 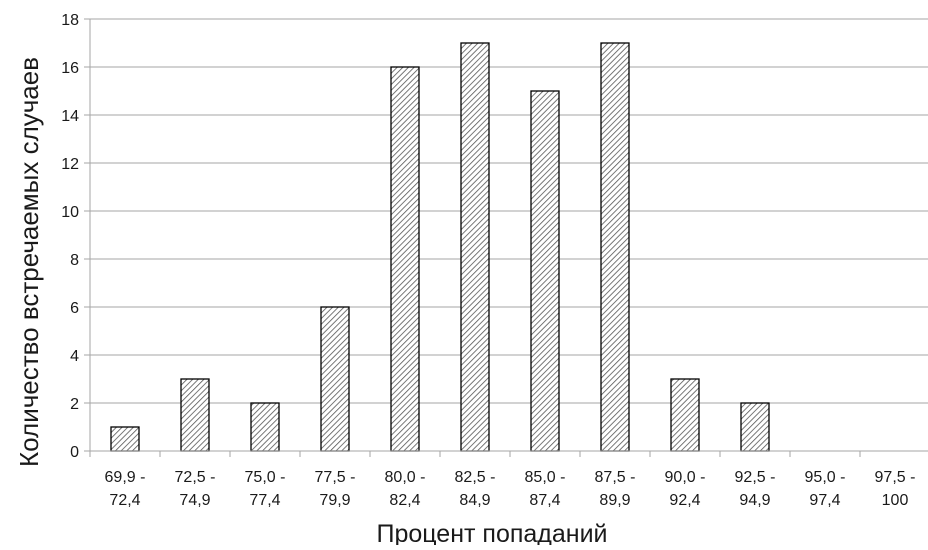 I want to click on x-tick-label: 74,9, so click(x=194, y=500).